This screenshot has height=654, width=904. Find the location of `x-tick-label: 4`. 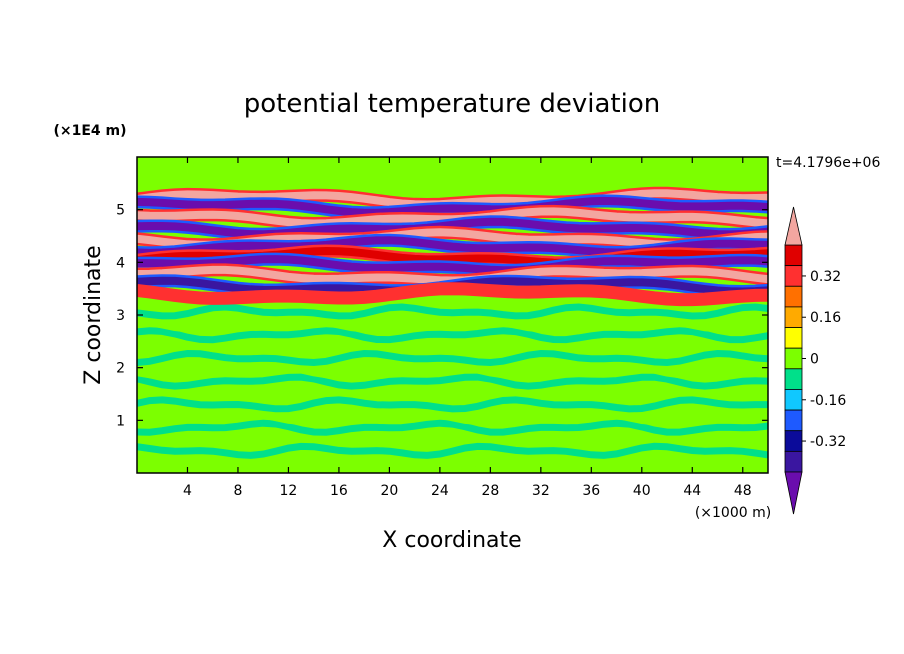

x-tick-label: 4 is located at coordinates (187, 491).